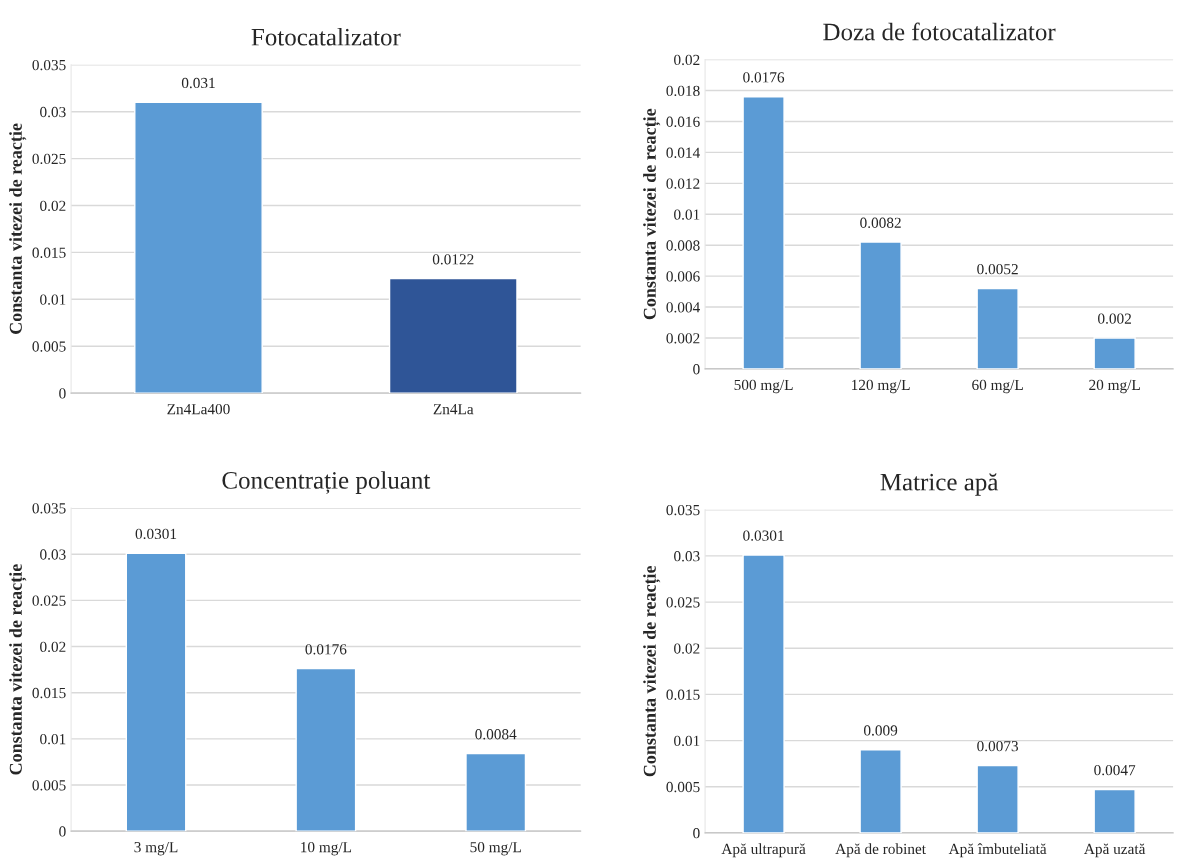 The width and height of the screenshot is (1185, 864). What do you see at coordinates (326, 482) in the screenshot?
I see `chart-title: Concentrație poluant` at bounding box center [326, 482].